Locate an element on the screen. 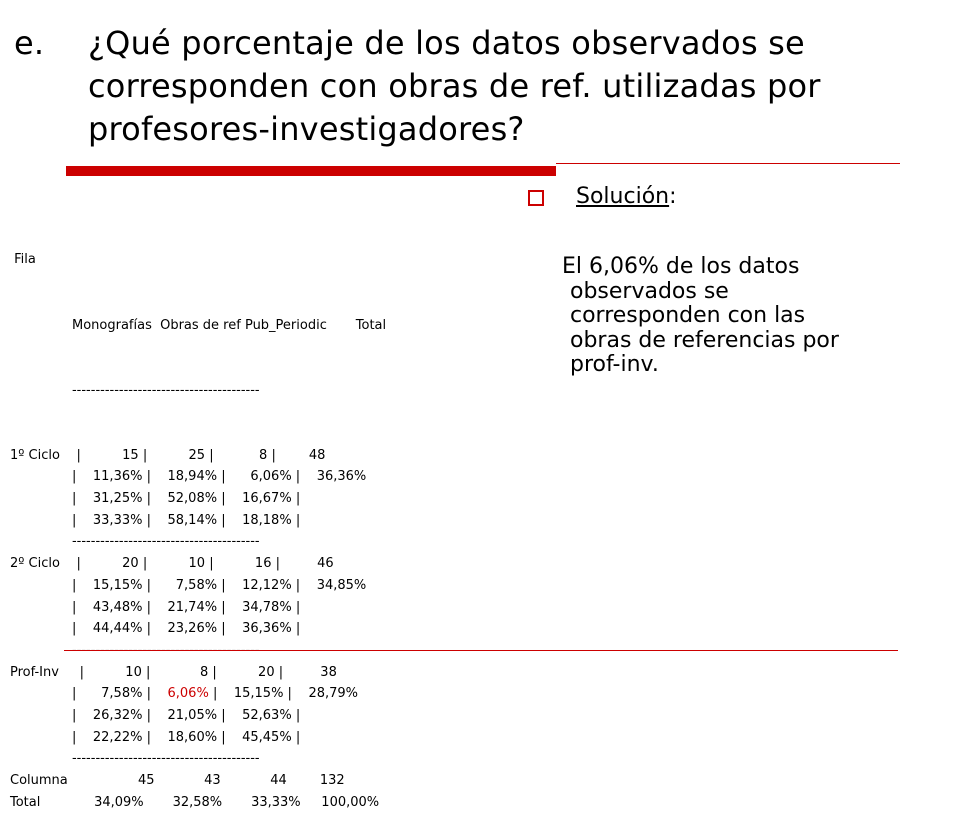  solution-label: Solución: is located at coordinates (626, 196).